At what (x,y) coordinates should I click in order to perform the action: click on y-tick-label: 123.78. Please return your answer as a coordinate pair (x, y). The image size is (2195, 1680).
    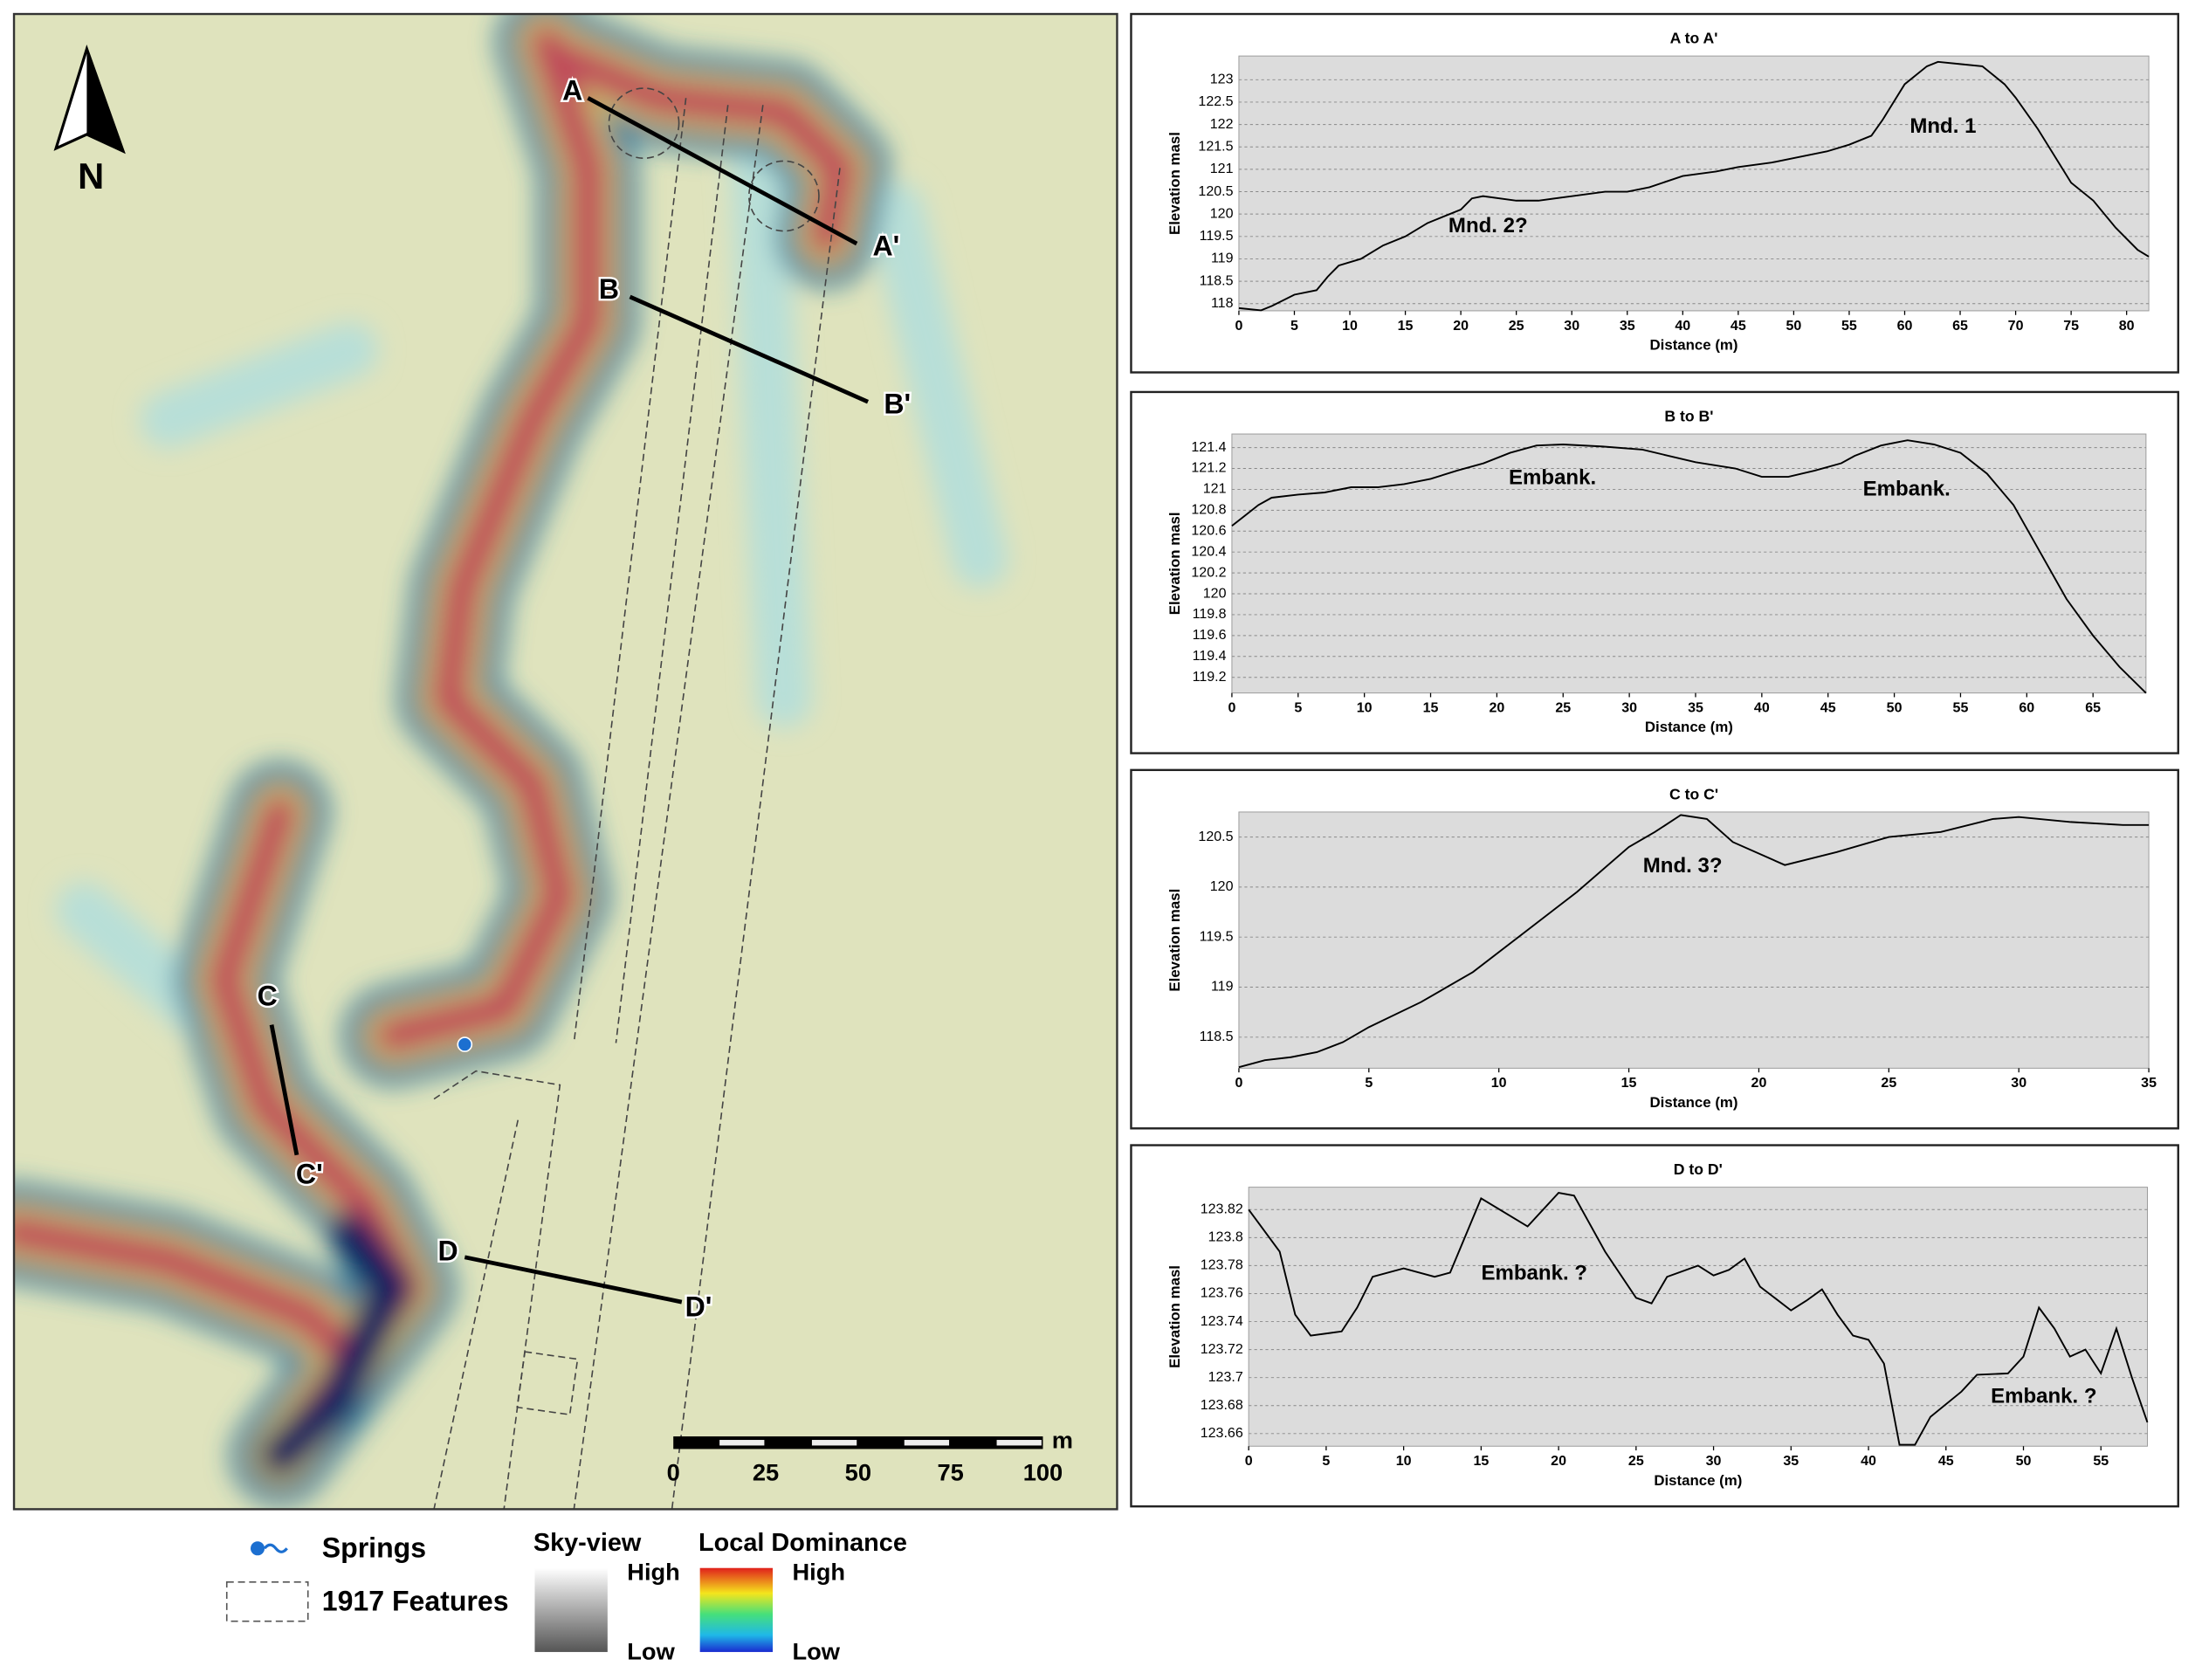
    Looking at the image, I should click on (1222, 1265).